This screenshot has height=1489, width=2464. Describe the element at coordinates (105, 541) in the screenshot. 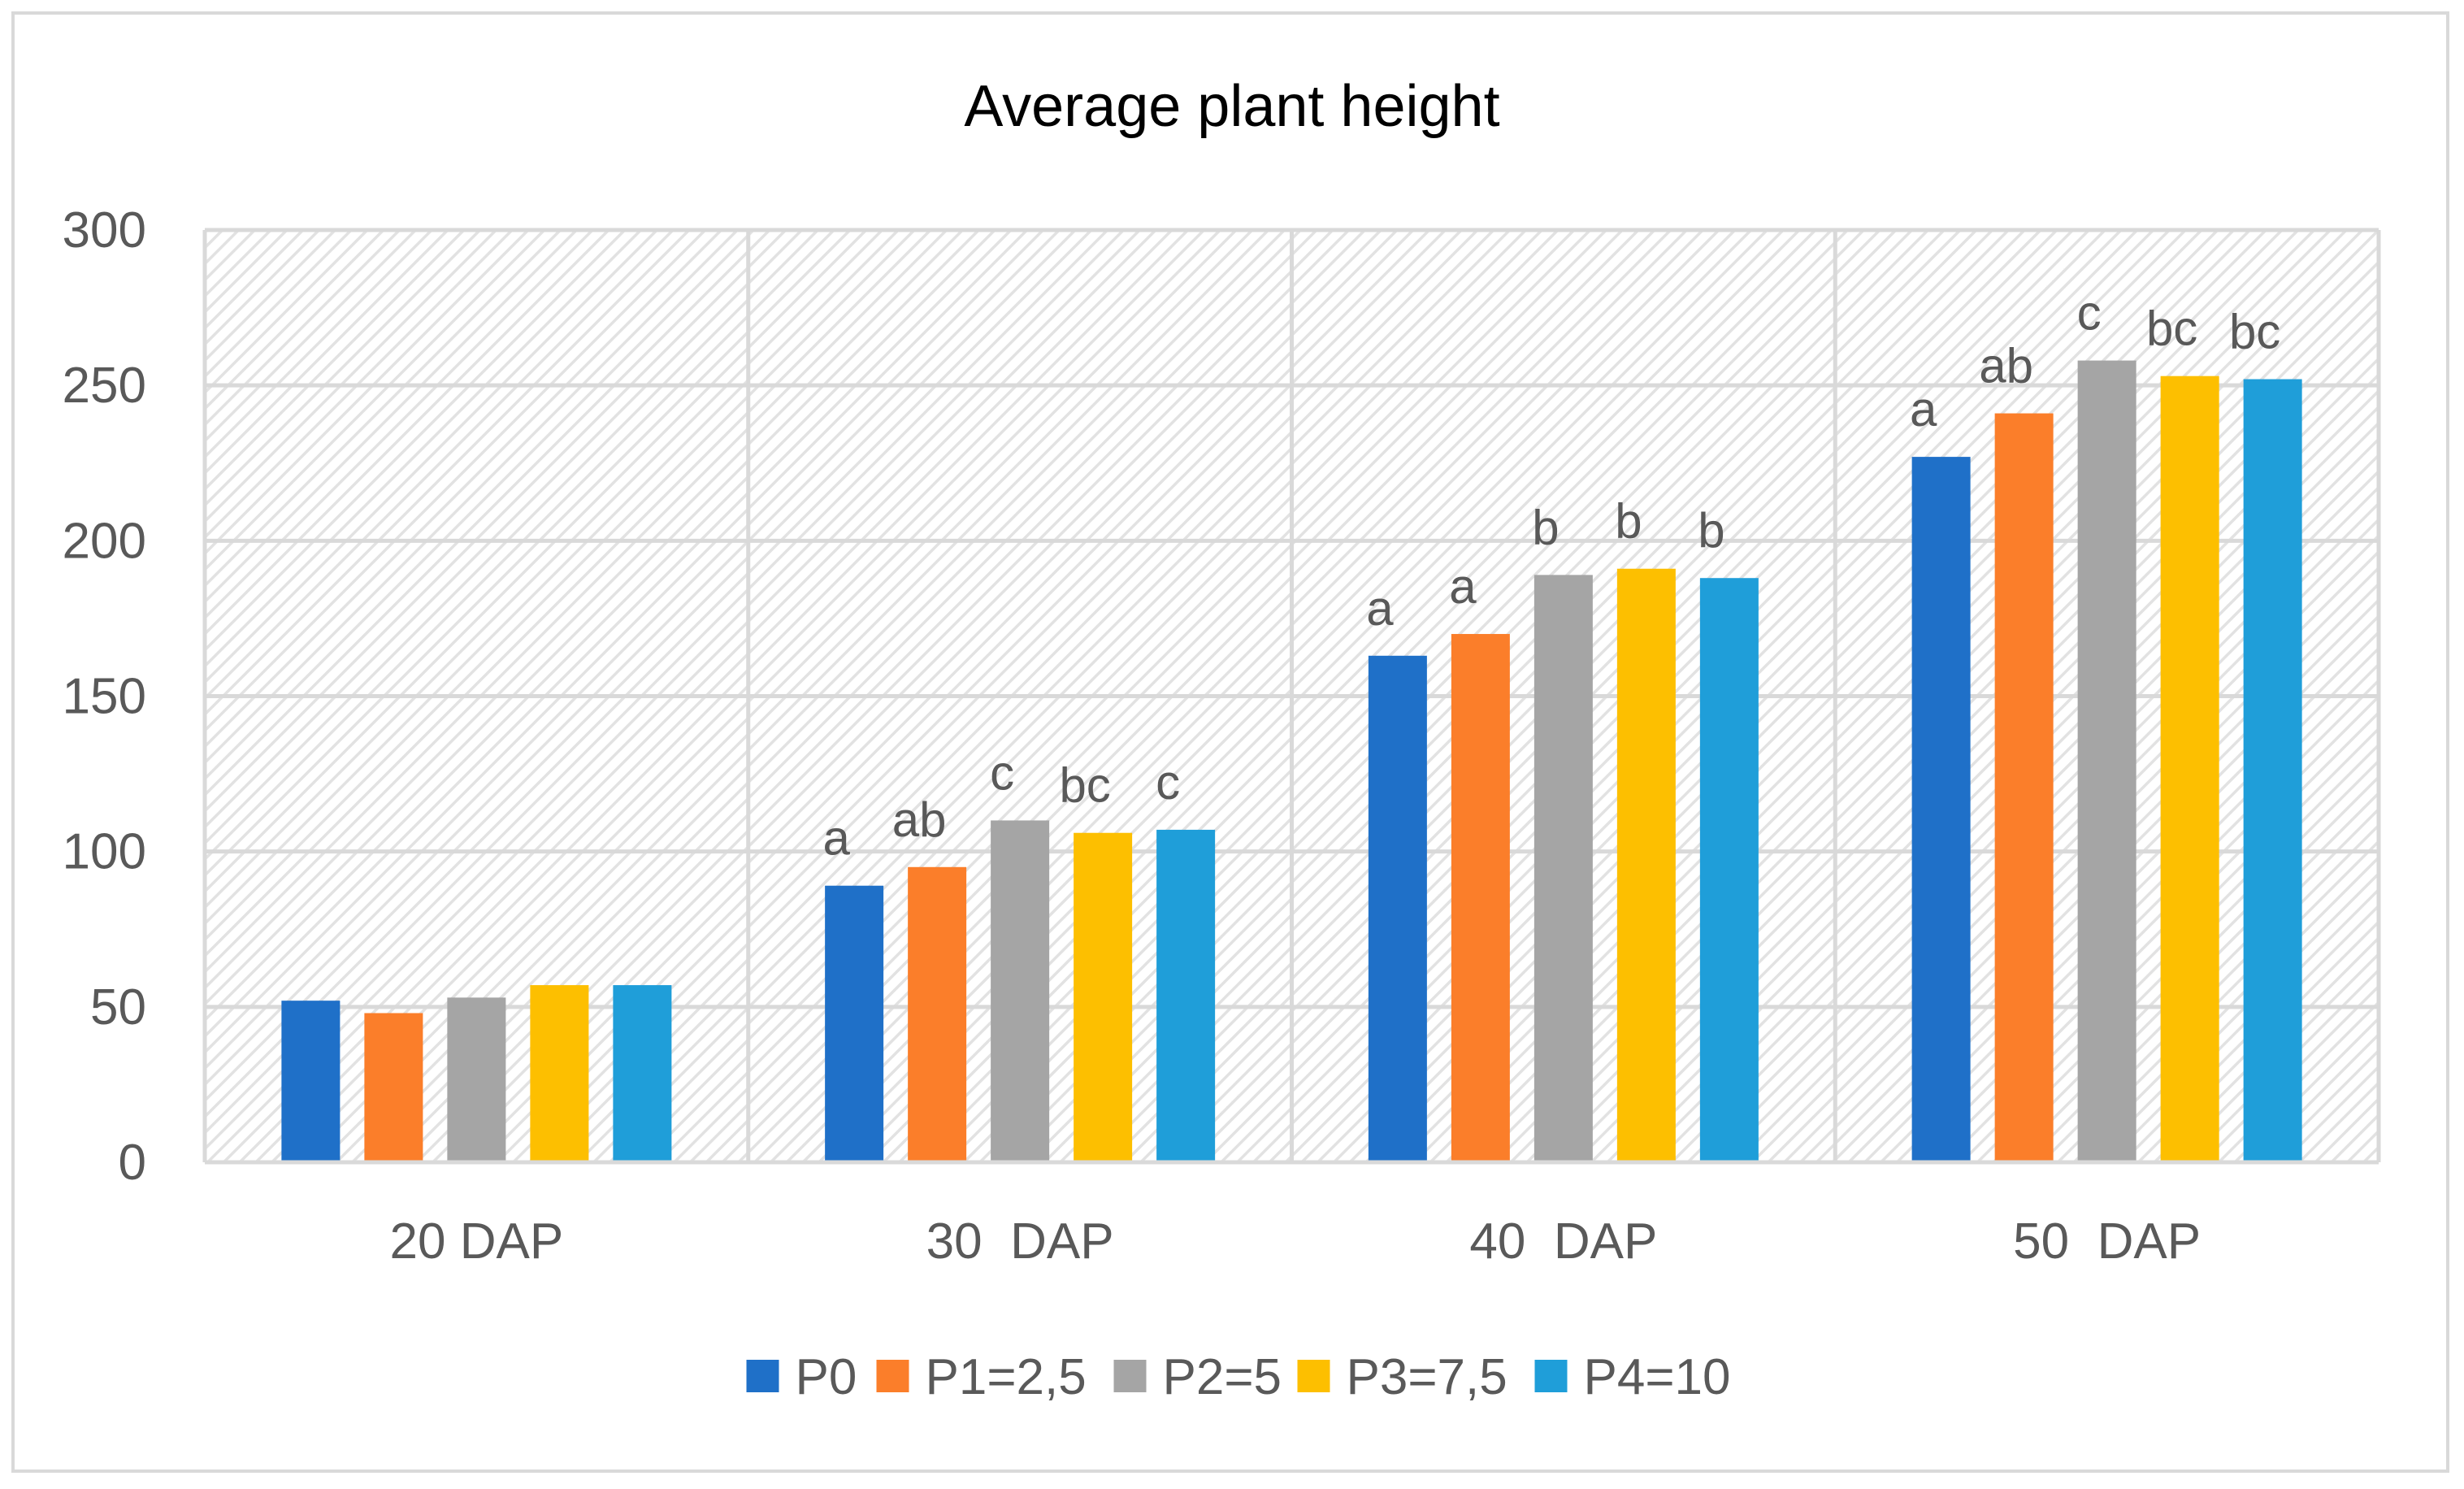

I see `y-tick-label: 200` at that location.